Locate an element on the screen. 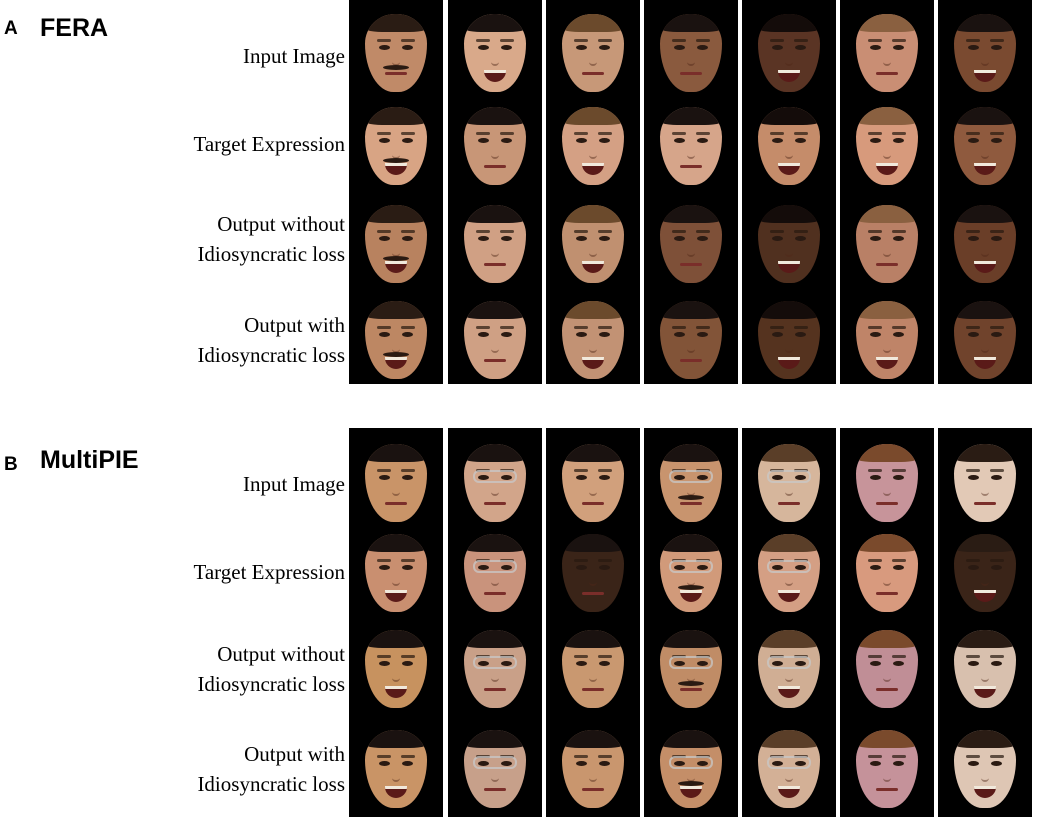 Image resolution: width=1045 pixels, height=819 pixels. panel-letter-a: A is located at coordinates (11, 28).